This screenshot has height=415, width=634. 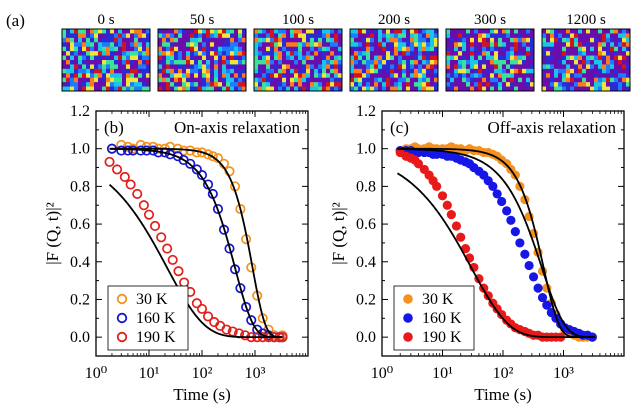 I want to click on frame-border, so click(x=586, y=60).